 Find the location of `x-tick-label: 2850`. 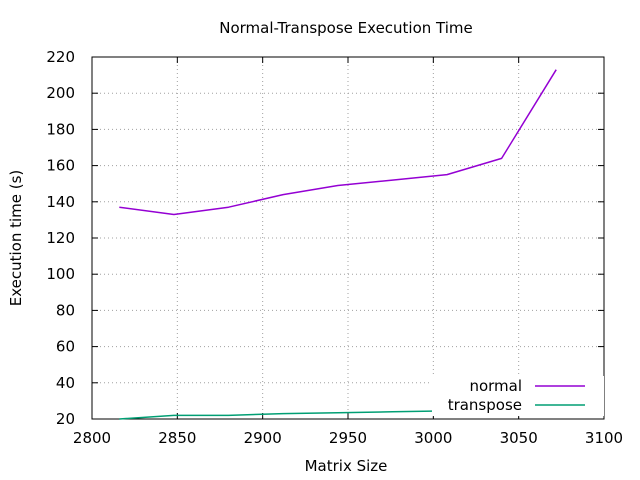

x-tick-label: 2850 is located at coordinates (177, 438).